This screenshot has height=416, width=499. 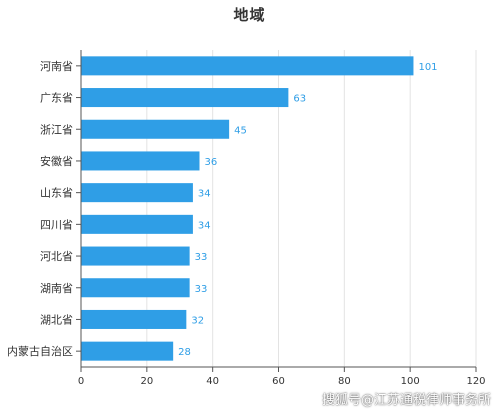 What do you see at coordinates (211, 162) in the screenshot?
I see `data-label: 36` at bounding box center [211, 162].